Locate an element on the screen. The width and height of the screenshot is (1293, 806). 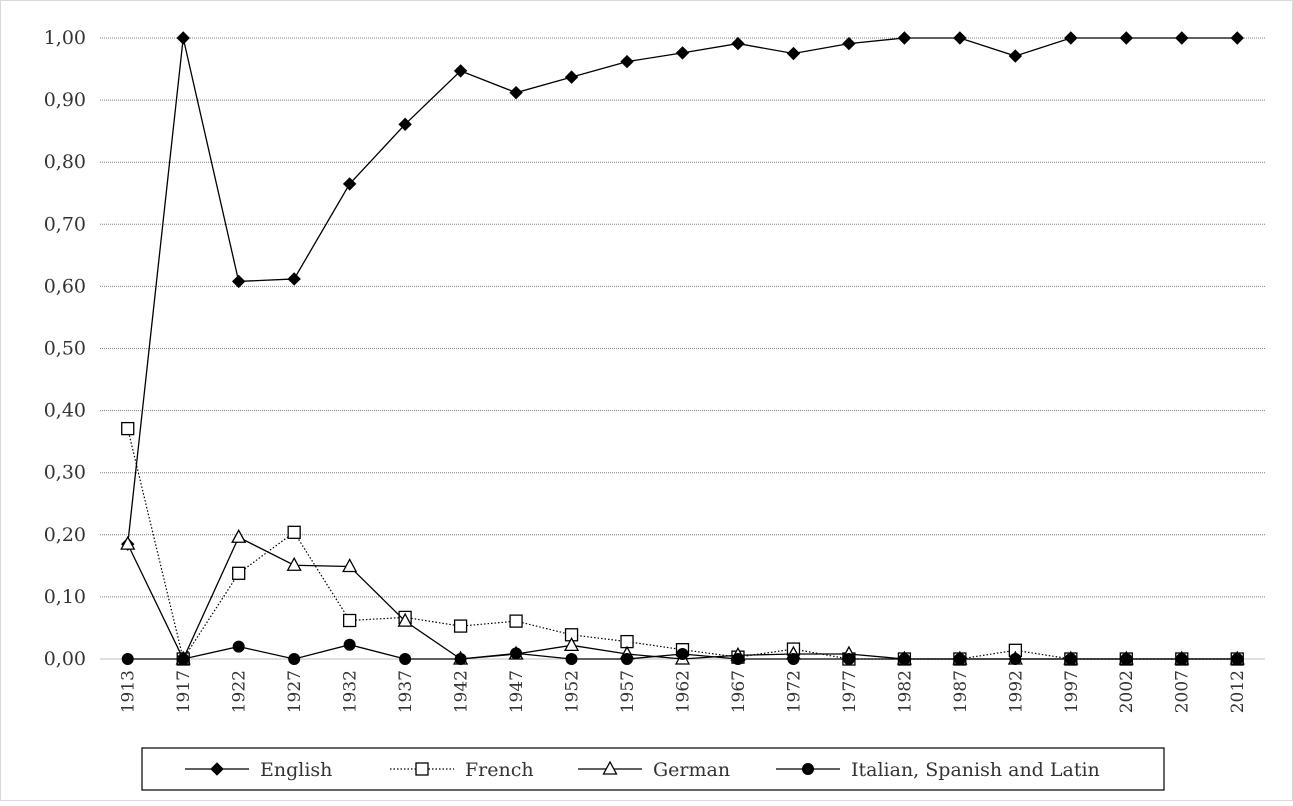
x-tick-label: 1977 is located at coordinates (850, 691).